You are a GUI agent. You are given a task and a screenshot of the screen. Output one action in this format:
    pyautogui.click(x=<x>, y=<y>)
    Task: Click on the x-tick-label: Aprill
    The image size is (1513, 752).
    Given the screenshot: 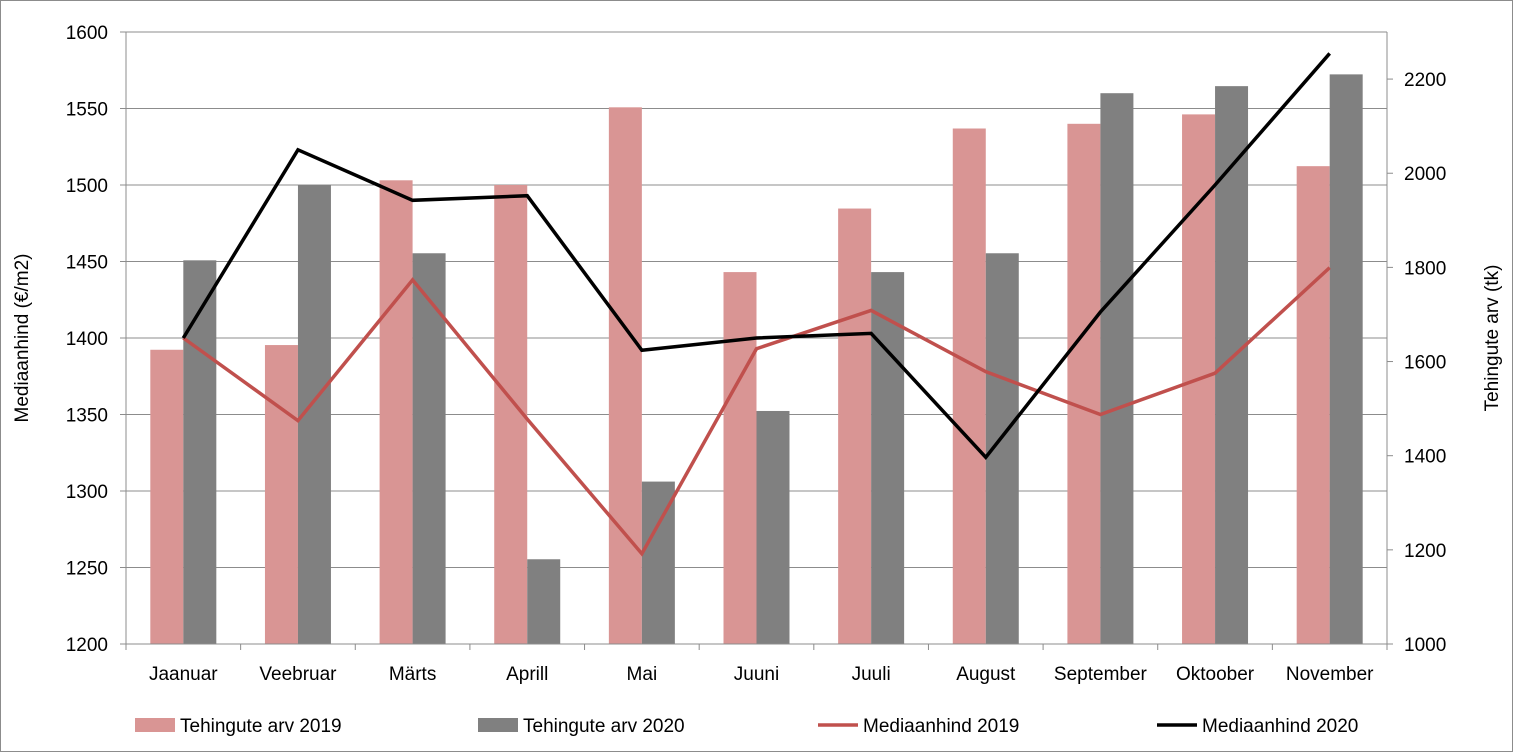 What is the action you would take?
    pyautogui.click(x=527, y=674)
    